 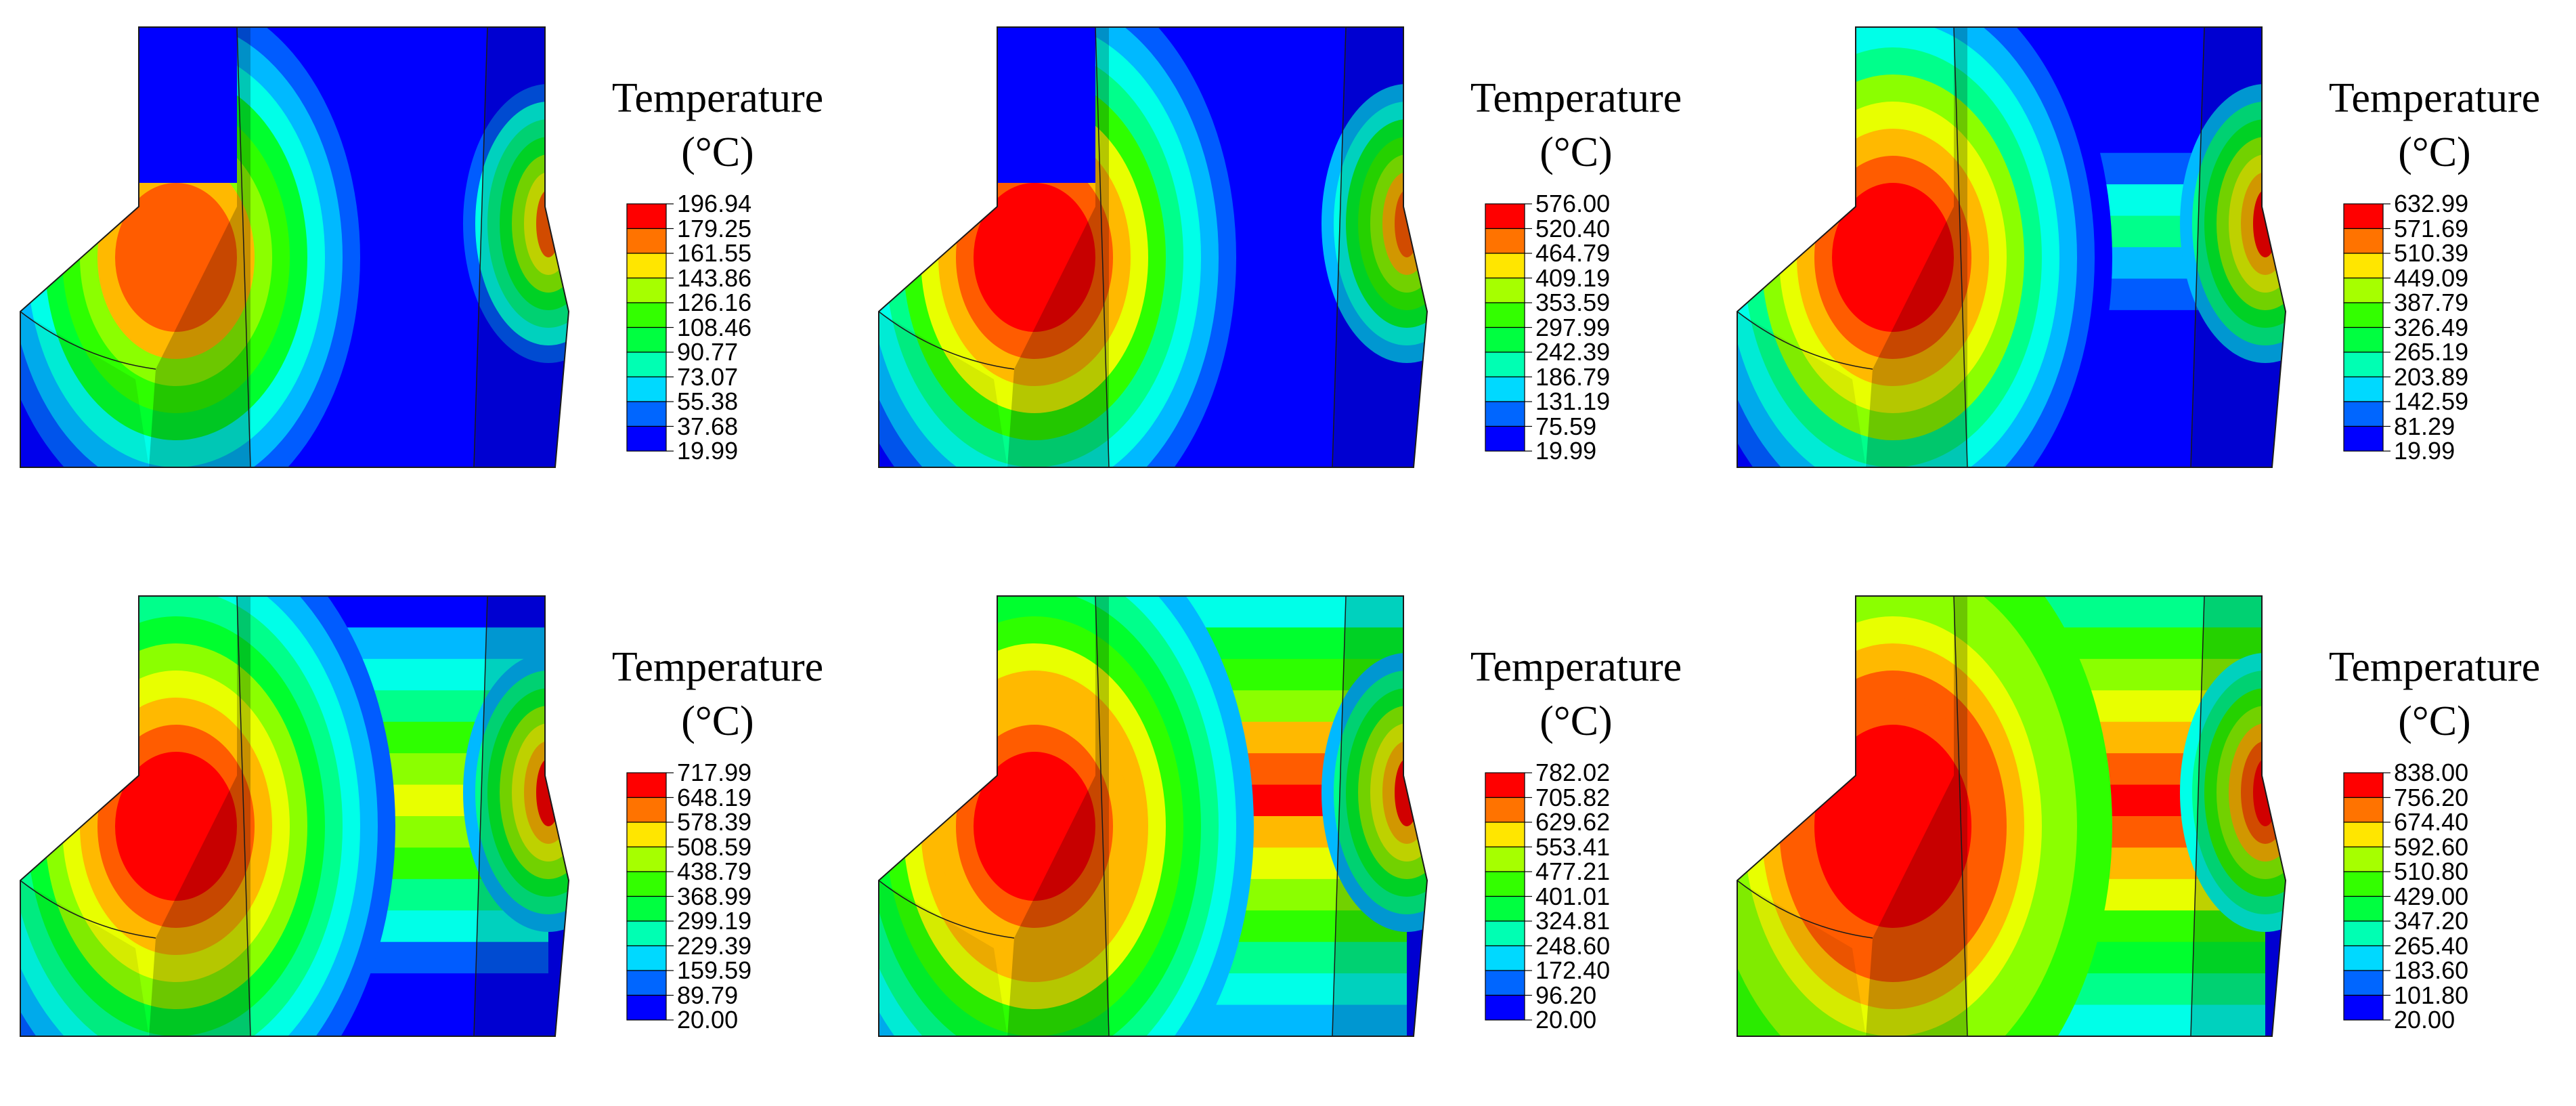 What do you see at coordinates (714, 277) in the screenshot?
I see `legend-value: 143.86` at bounding box center [714, 277].